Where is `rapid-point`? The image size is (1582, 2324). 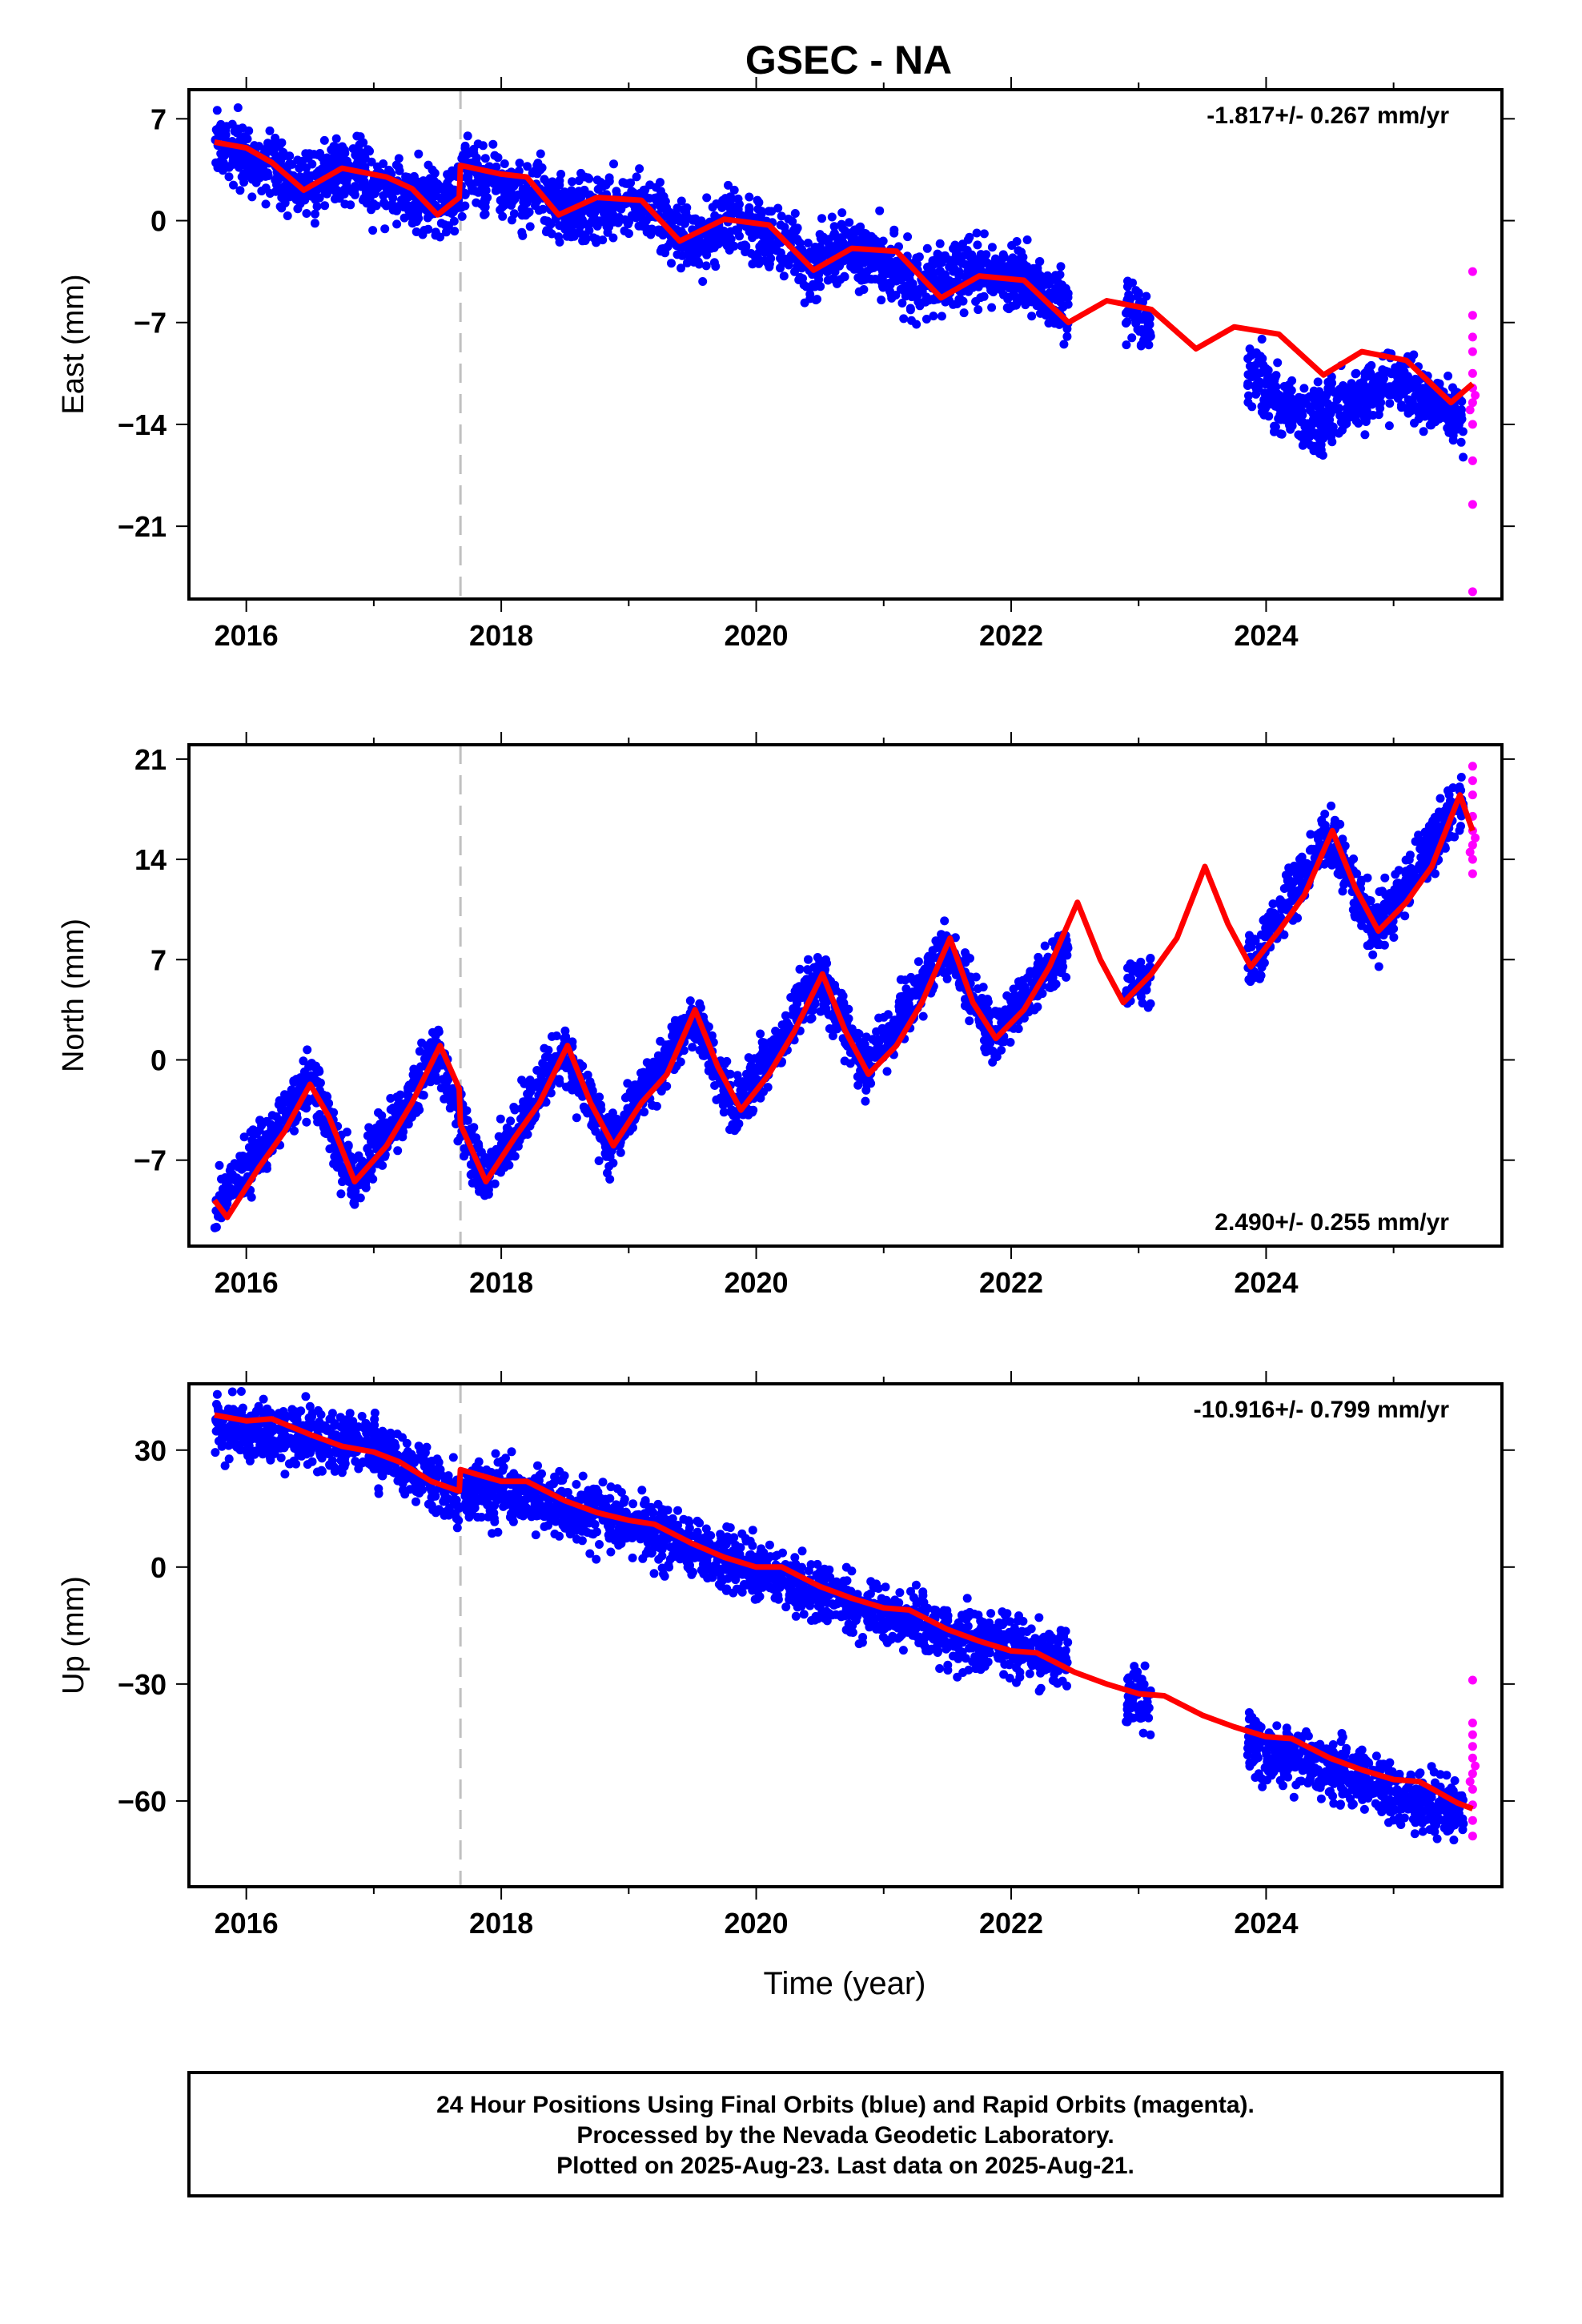
rapid-point is located at coordinates (1472, 373).